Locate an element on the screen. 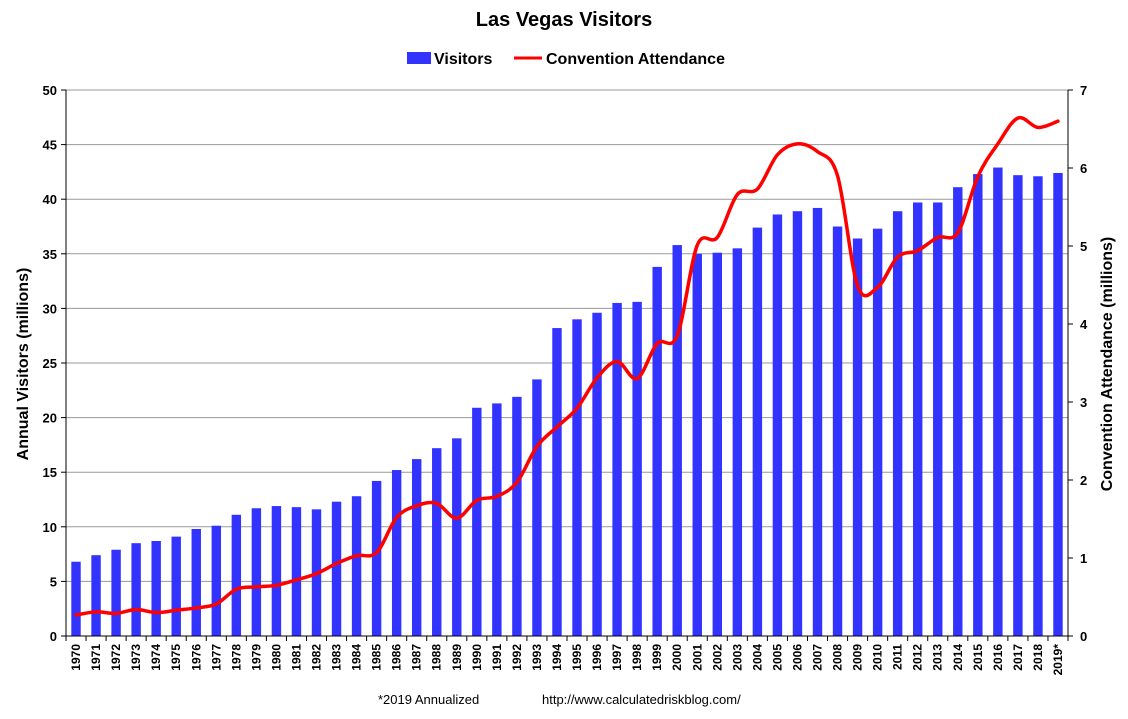 The height and width of the screenshot is (719, 1128). x-tick-label: 2004 is located at coordinates (757, 657).